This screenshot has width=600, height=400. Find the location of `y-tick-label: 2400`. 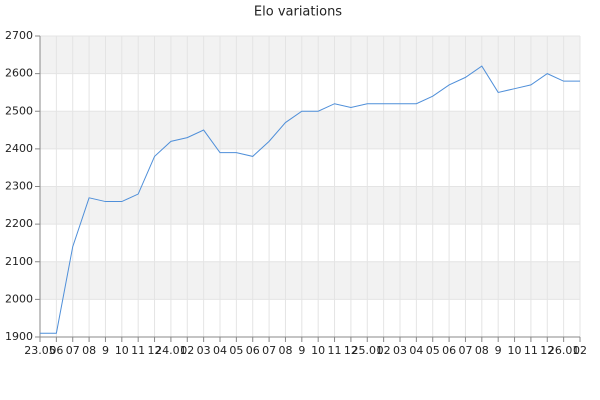

y-tick-label: 2400 is located at coordinates (19, 148).